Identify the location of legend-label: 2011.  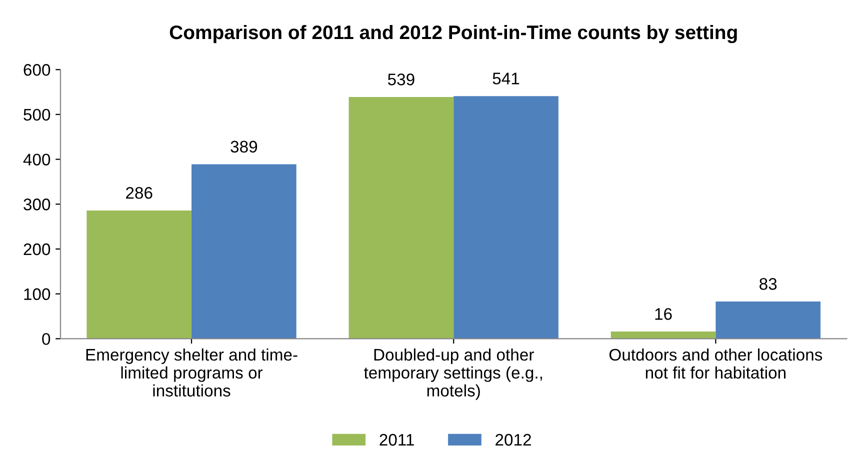
(397, 440).